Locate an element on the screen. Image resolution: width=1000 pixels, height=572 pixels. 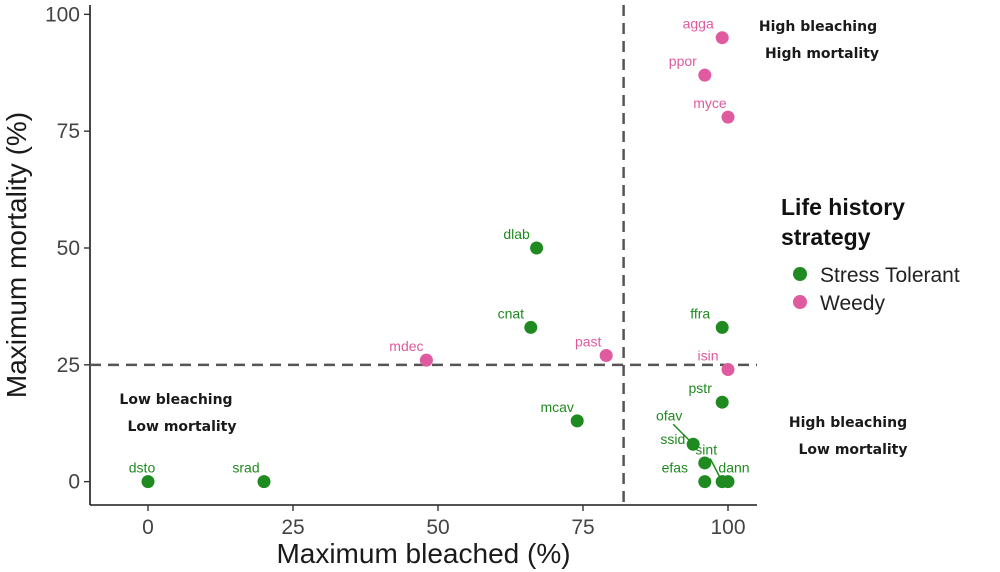
legend-title: Life history is located at coordinates (843, 207).